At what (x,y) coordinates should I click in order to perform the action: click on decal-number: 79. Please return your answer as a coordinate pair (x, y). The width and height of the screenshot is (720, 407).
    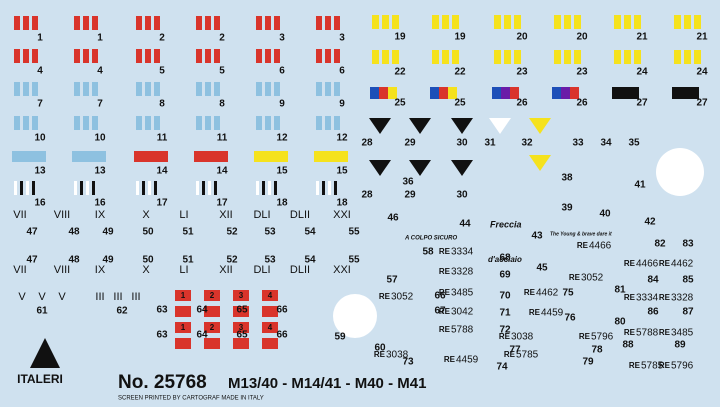
    Looking at the image, I should click on (588, 362).